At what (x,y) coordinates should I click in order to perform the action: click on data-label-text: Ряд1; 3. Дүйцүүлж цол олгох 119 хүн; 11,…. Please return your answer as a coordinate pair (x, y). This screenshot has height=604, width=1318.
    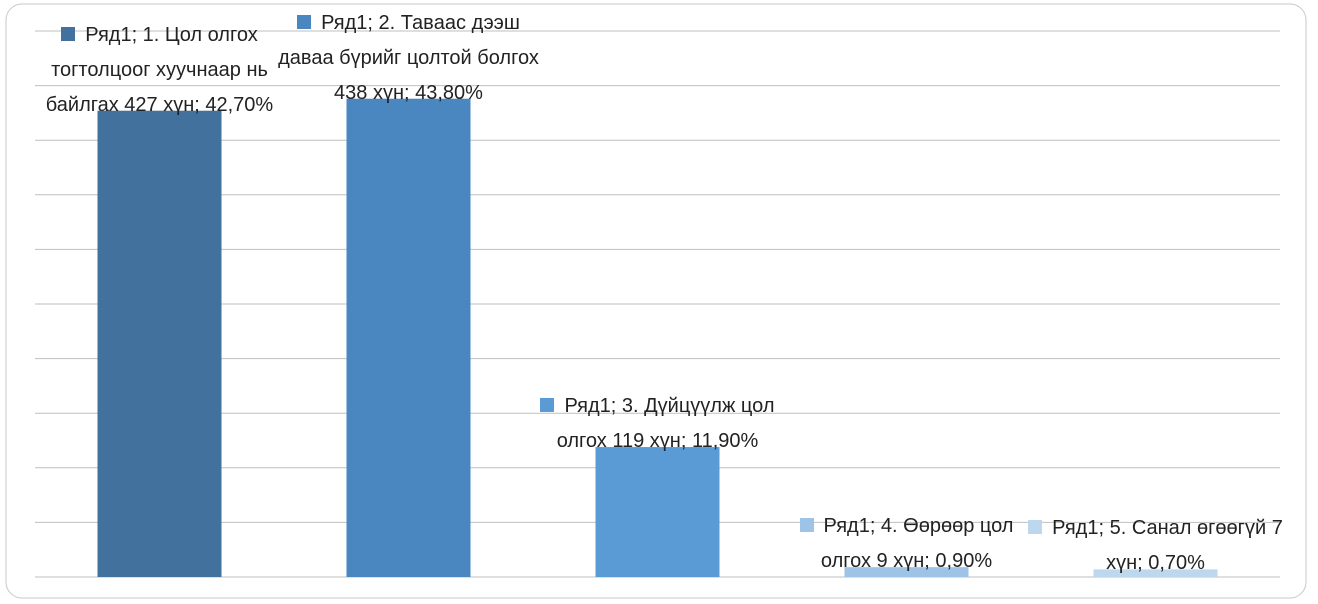
    Looking at the image, I should click on (665, 424).